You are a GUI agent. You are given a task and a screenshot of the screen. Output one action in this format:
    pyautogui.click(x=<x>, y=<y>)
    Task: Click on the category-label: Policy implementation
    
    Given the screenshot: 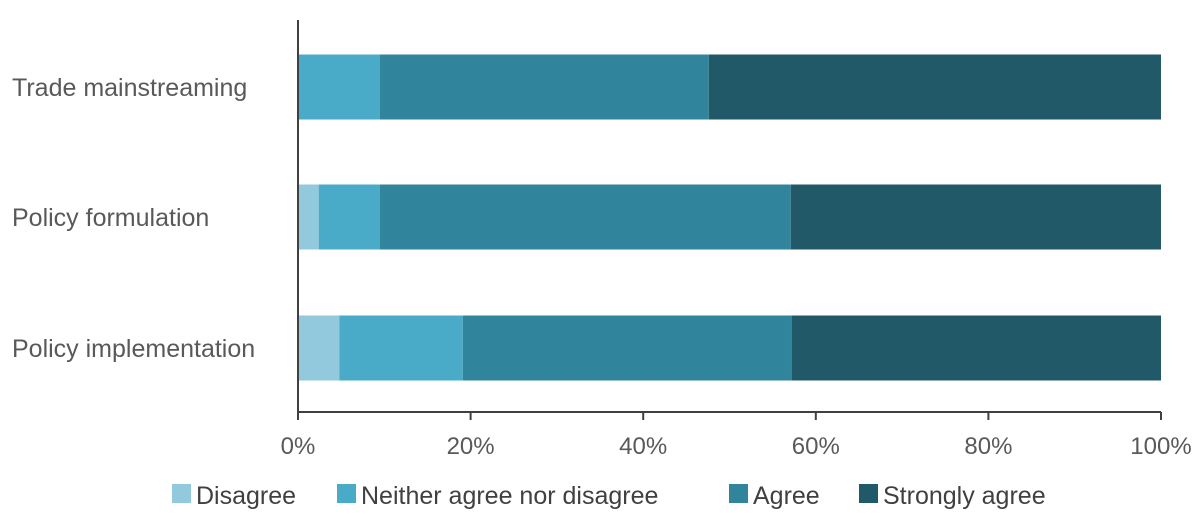 What is the action you would take?
    pyautogui.click(x=133, y=349)
    